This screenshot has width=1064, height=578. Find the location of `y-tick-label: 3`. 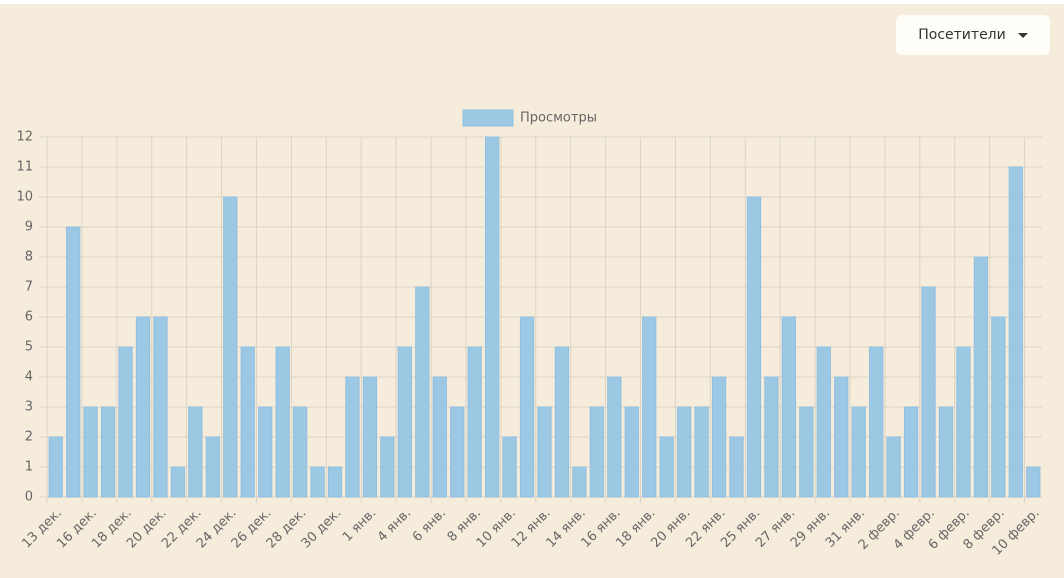

y-tick-label: 3 is located at coordinates (29, 407).